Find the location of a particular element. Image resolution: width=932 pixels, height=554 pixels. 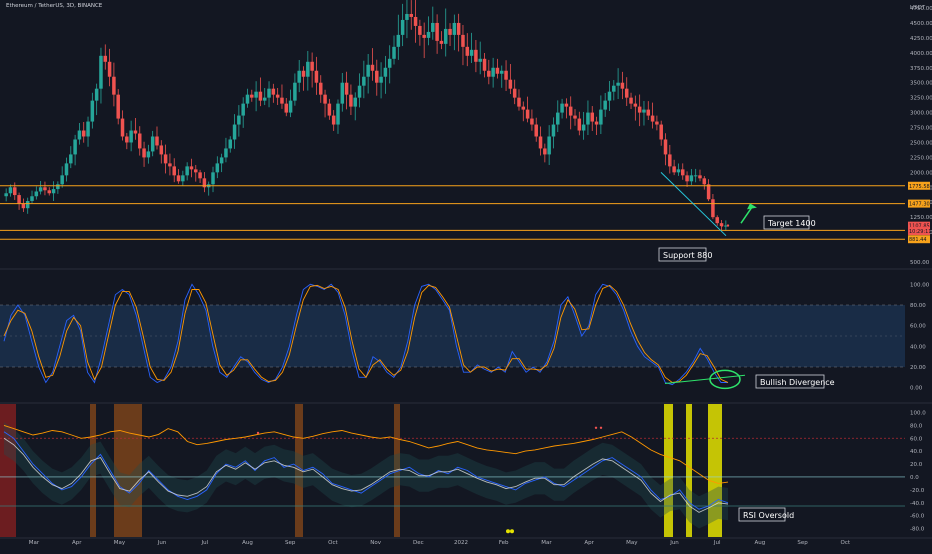

level-price-tag-label: 1775.58 is located at coordinates (919, 187).